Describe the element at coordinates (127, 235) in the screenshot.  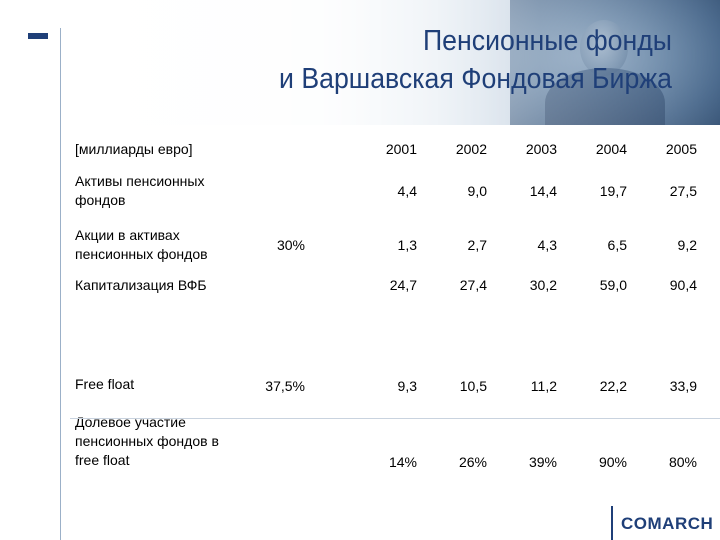
I see `row-label-line: Акции в активах` at that location.